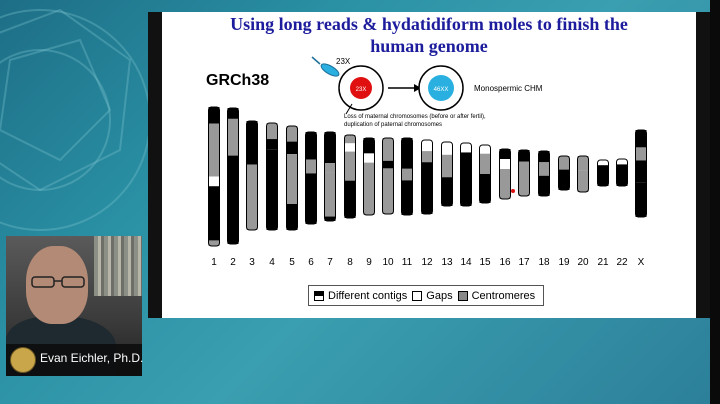  I want to click on nucleus-blue-icon, so click(441, 88).